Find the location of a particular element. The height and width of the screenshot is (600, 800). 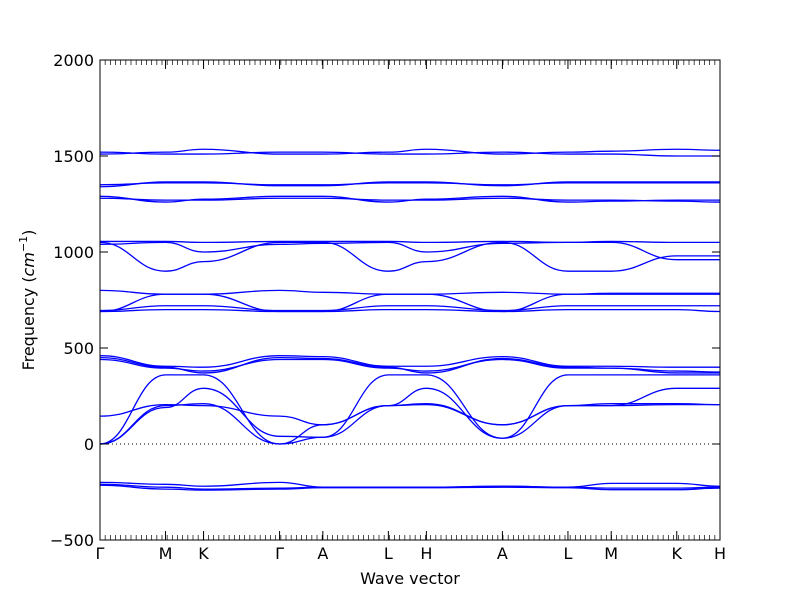

band-7-line is located at coordinates (409, 414).